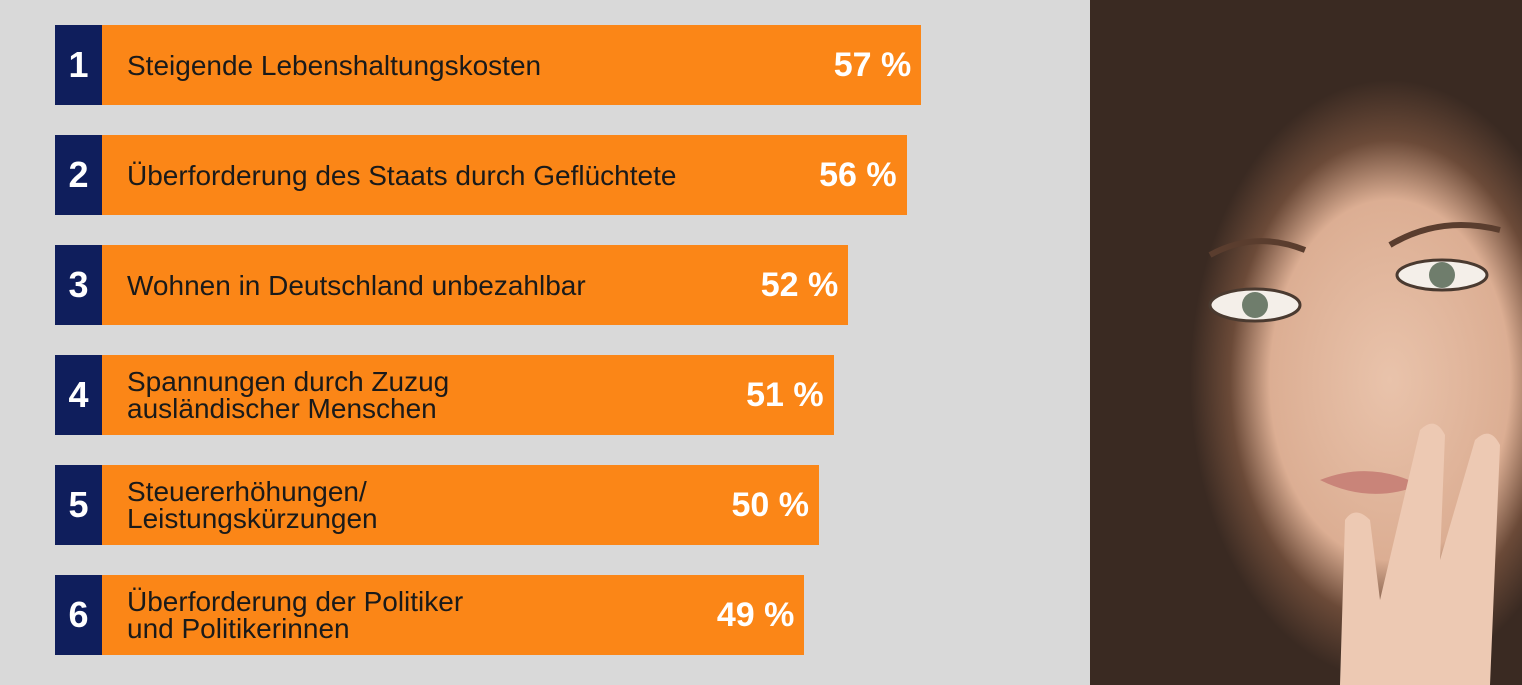 Image resolution: width=1522 pixels, height=685 pixels. Describe the element at coordinates (78, 65) in the screenshot. I see `rank-label: 1` at that location.